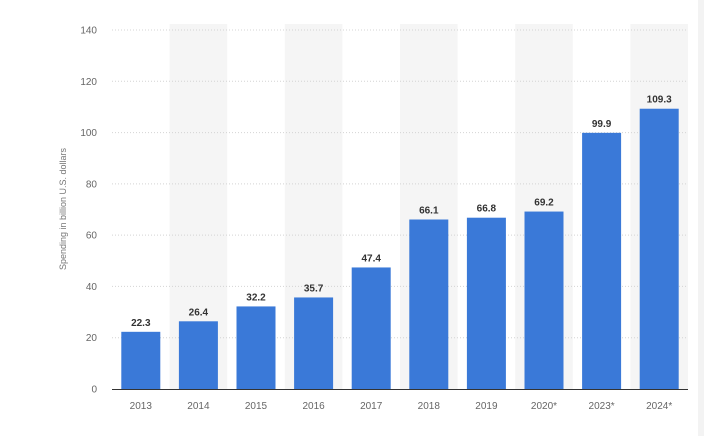 The image size is (704, 436). What do you see at coordinates (486, 406) in the screenshot?
I see `x-tick-label: 2019` at bounding box center [486, 406].